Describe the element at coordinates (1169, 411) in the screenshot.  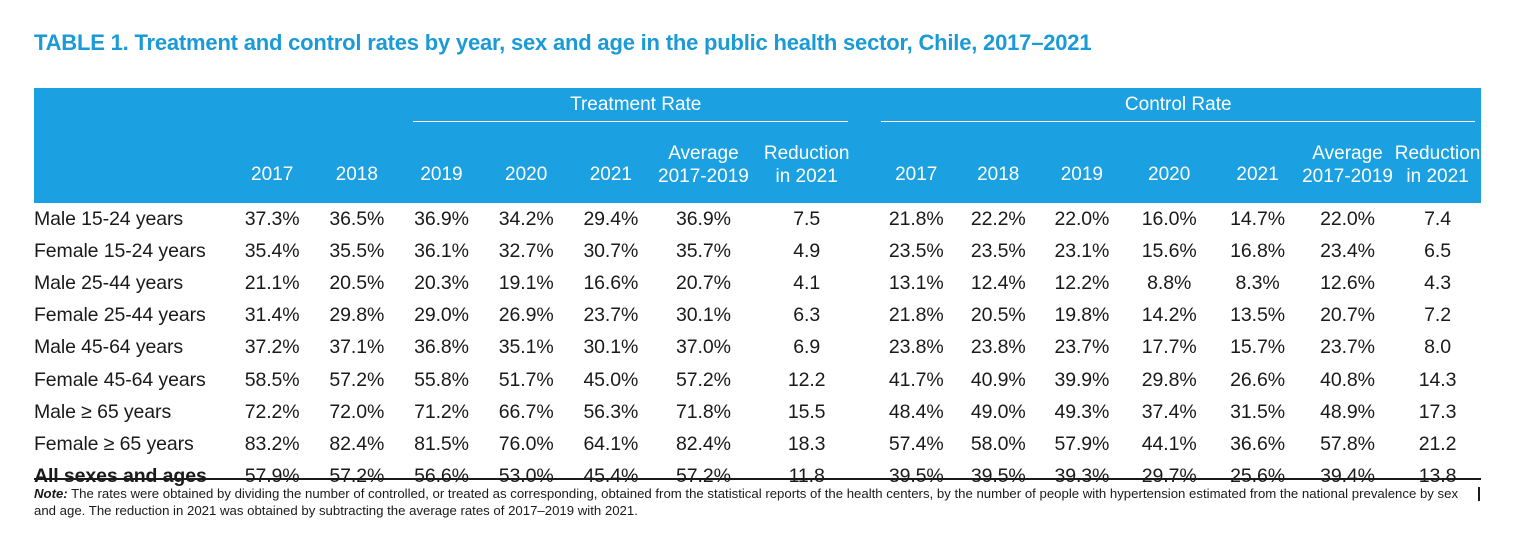
I see `control-2020-cell: 37.4%` at that location.